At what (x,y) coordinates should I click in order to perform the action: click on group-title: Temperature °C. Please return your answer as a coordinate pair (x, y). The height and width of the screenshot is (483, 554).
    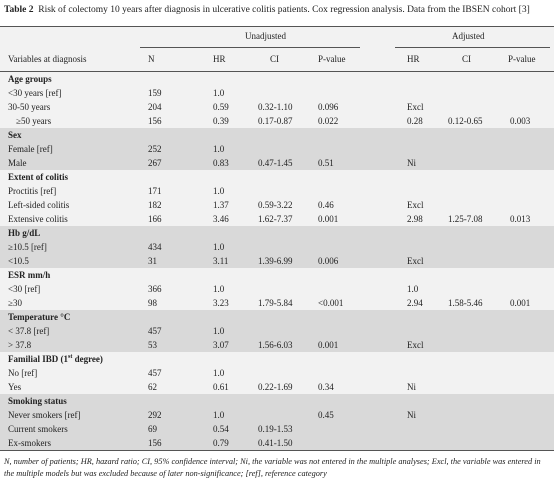
    Looking at the image, I should click on (39, 317).